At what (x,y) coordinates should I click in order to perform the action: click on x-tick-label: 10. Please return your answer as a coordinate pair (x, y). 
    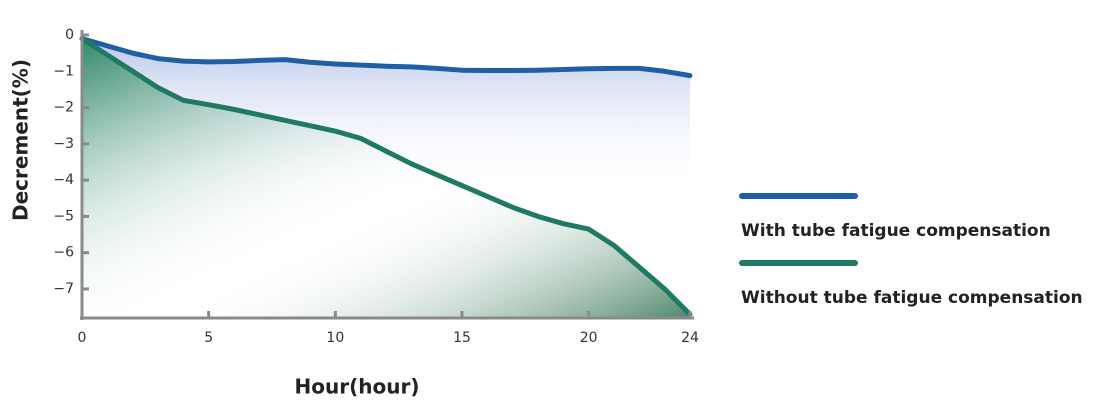
    Looking at the image, I should click on (335, 338).